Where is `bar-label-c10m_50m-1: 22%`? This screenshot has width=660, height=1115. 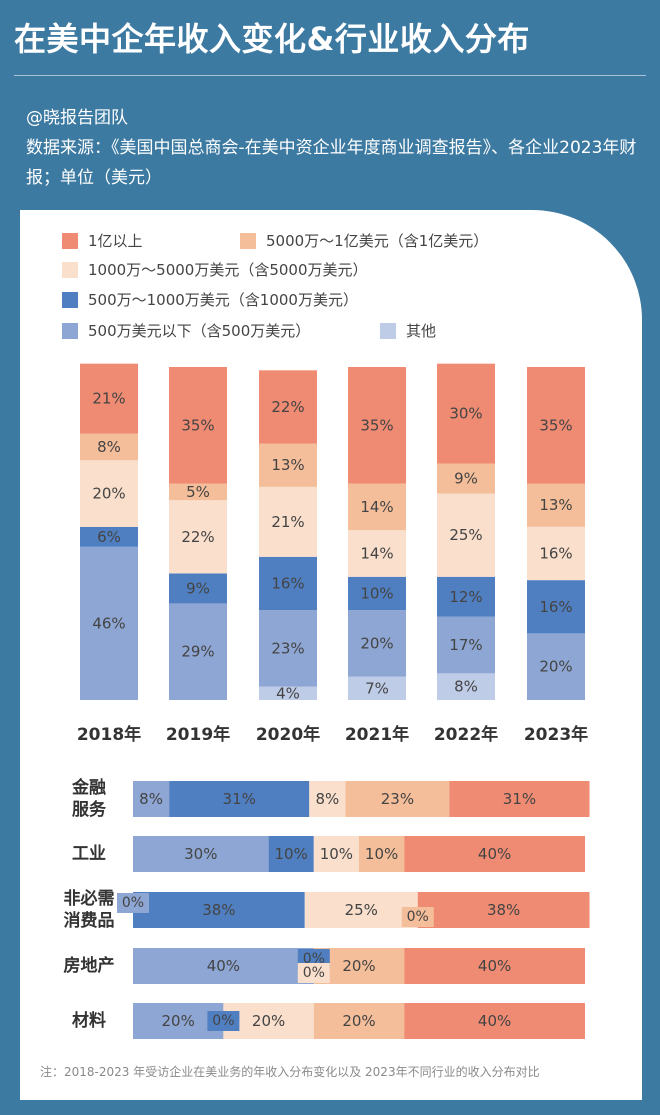 bar-label-c10m_50m-1: 22% is located at coordinates (197, 537).